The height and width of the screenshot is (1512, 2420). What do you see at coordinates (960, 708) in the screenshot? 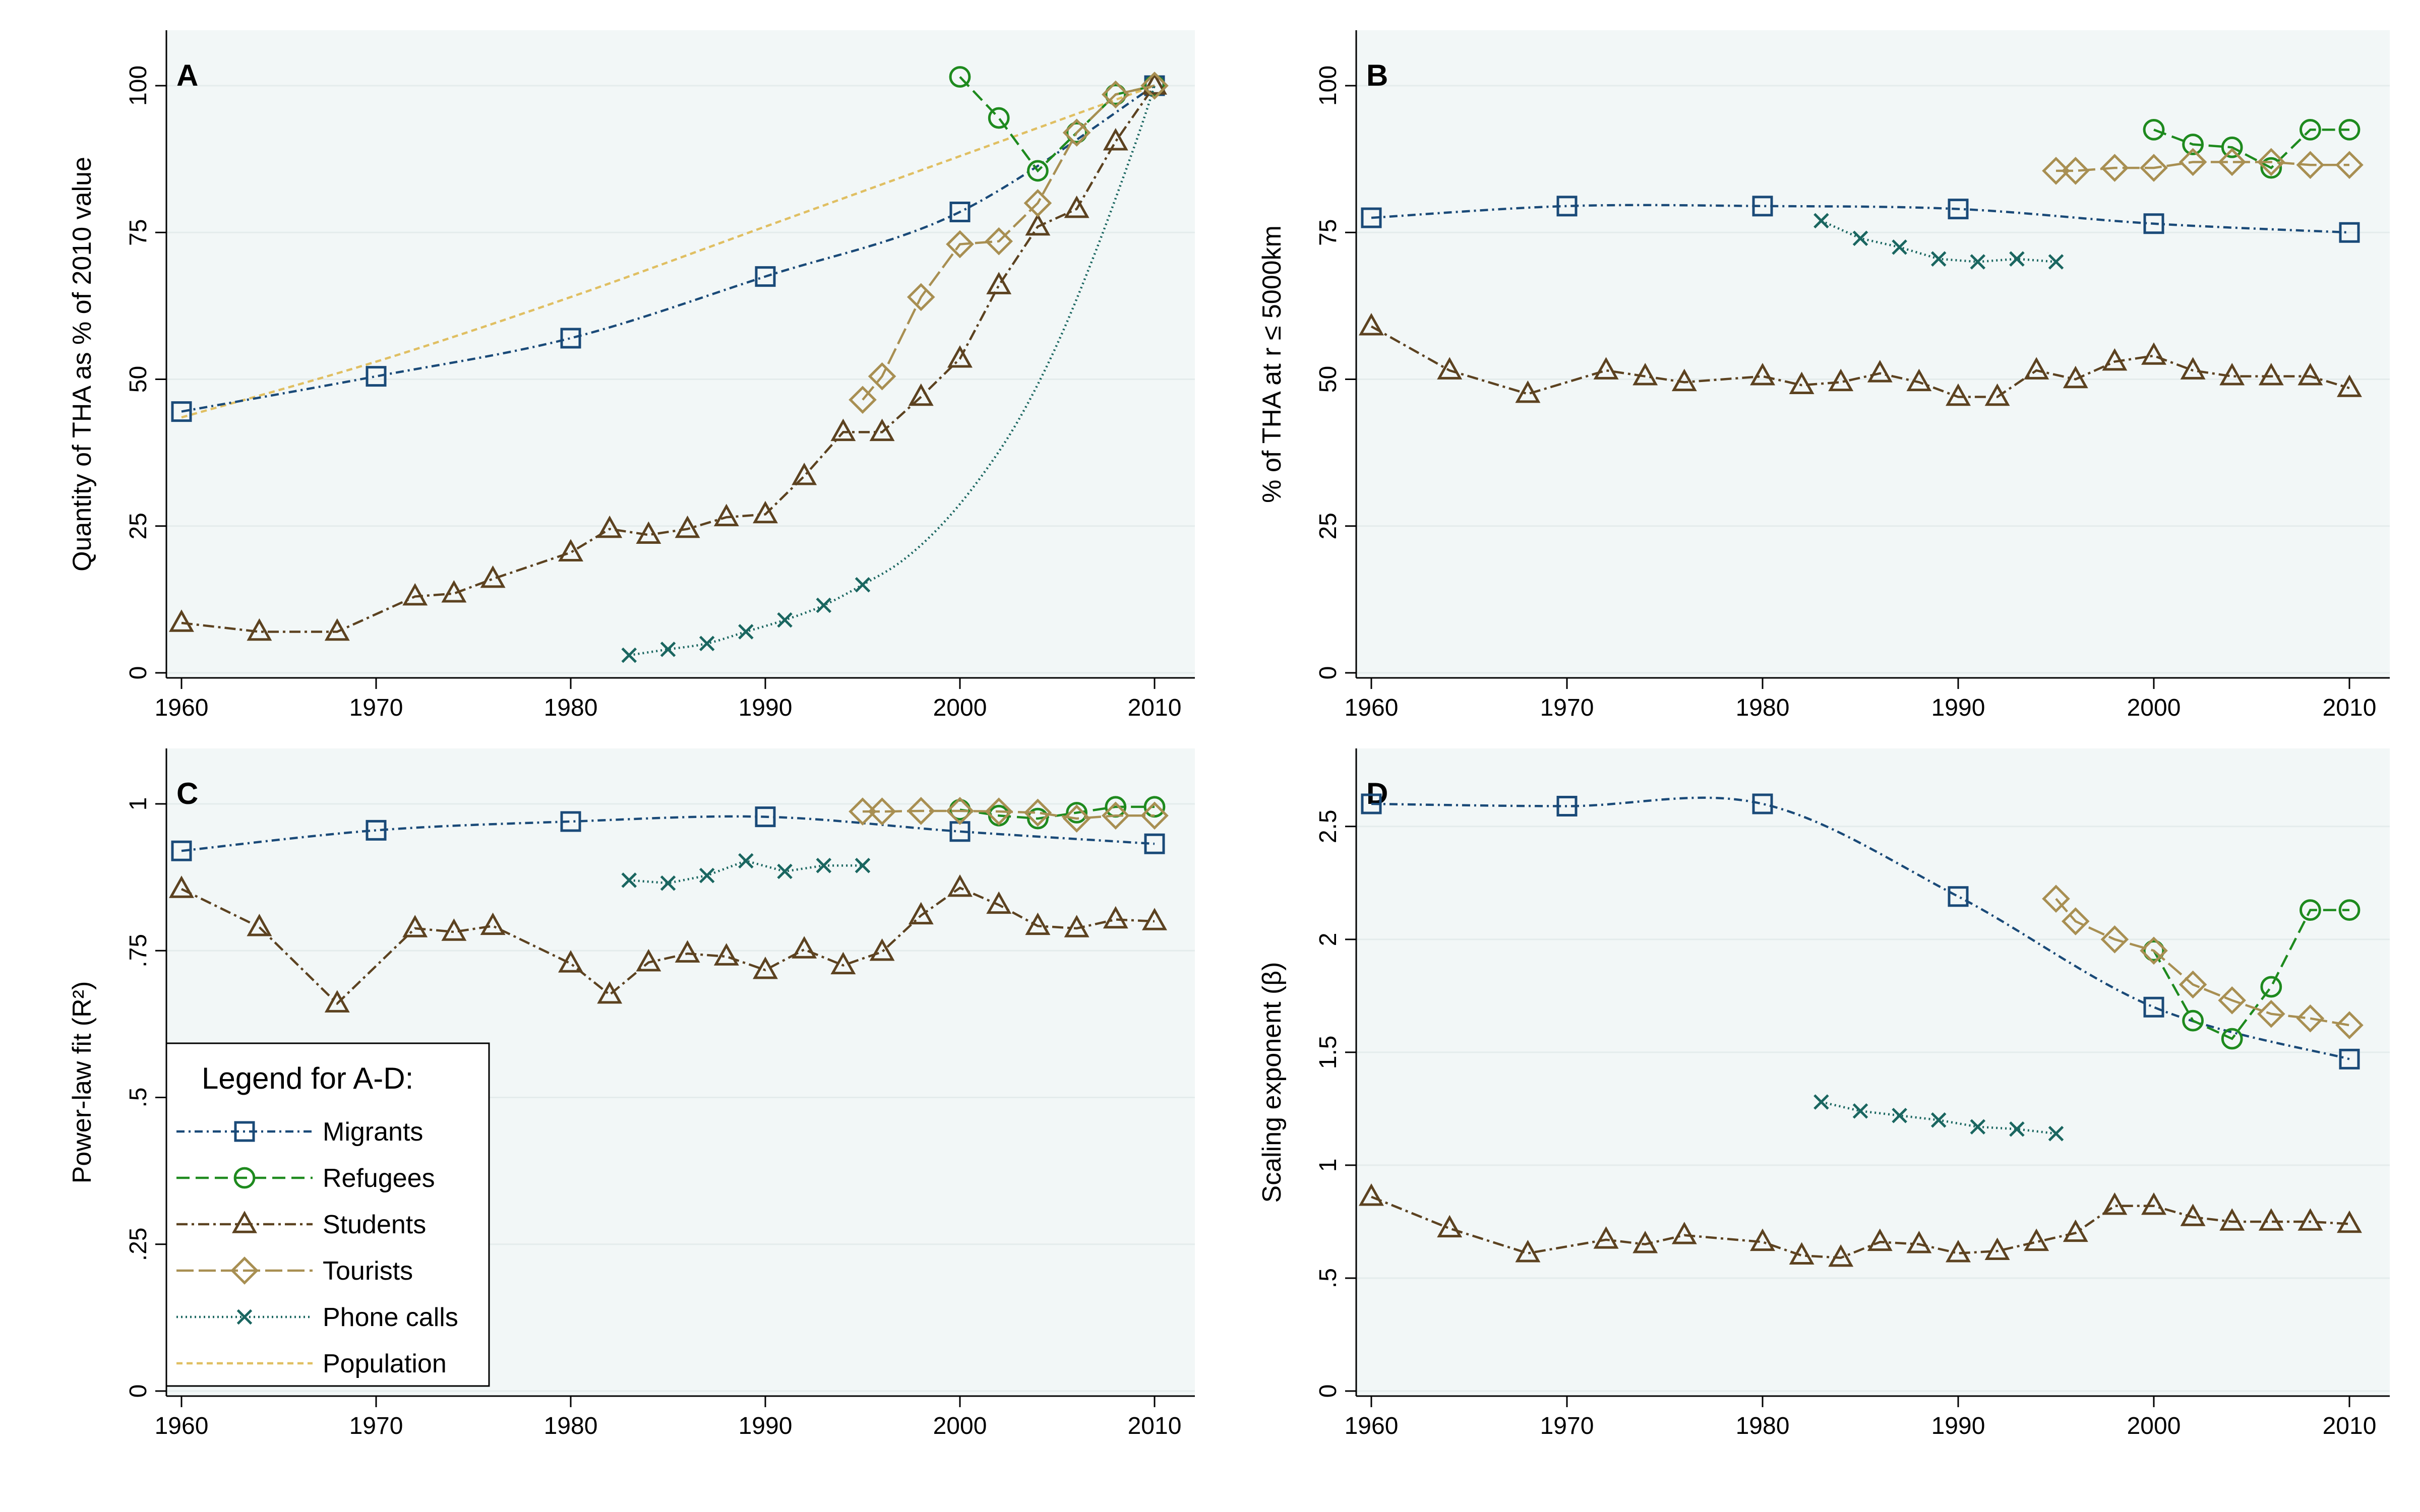
I see `x-tick-label: 2000` at bounding box center [960, 708].